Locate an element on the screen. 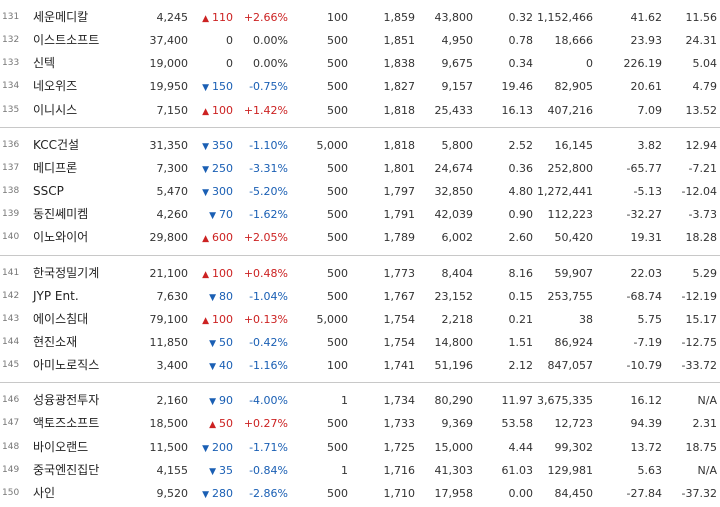 The width and height of the screenshot is (720, 507). rank-number: 144 is located at coordinates (11, 341).